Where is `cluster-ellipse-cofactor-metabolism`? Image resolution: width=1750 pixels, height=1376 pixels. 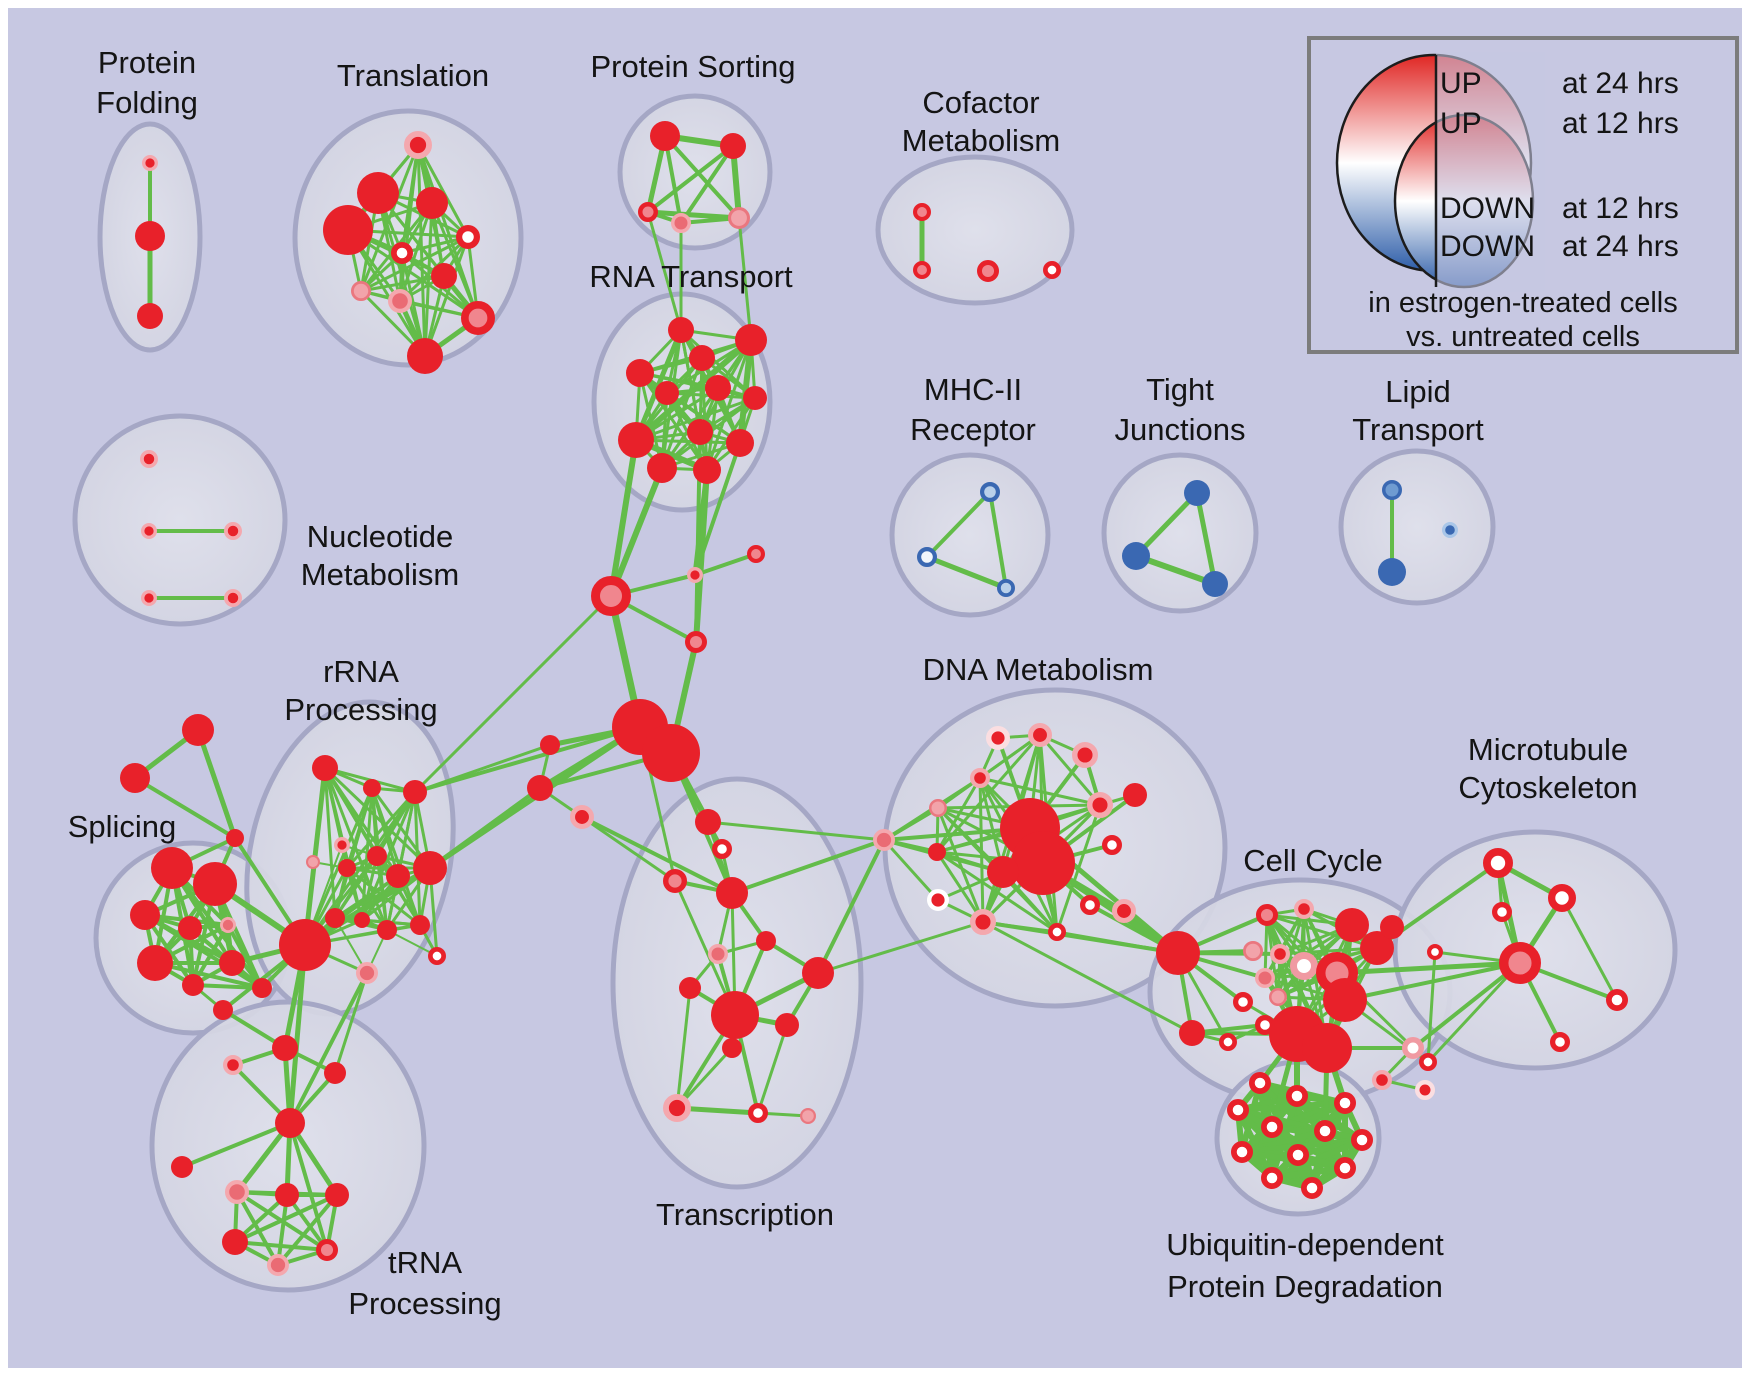
cluster-ellipse-cofactor-metabolism is located at coordinates (975, 230).